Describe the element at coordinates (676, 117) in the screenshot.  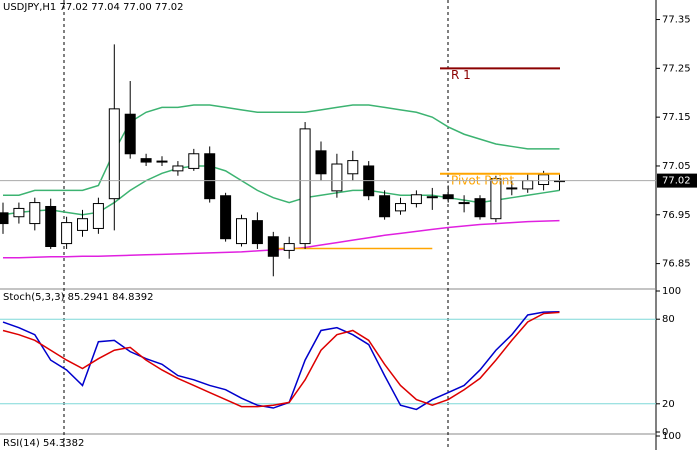
I see `y-tick-label: 77.15` at that location.